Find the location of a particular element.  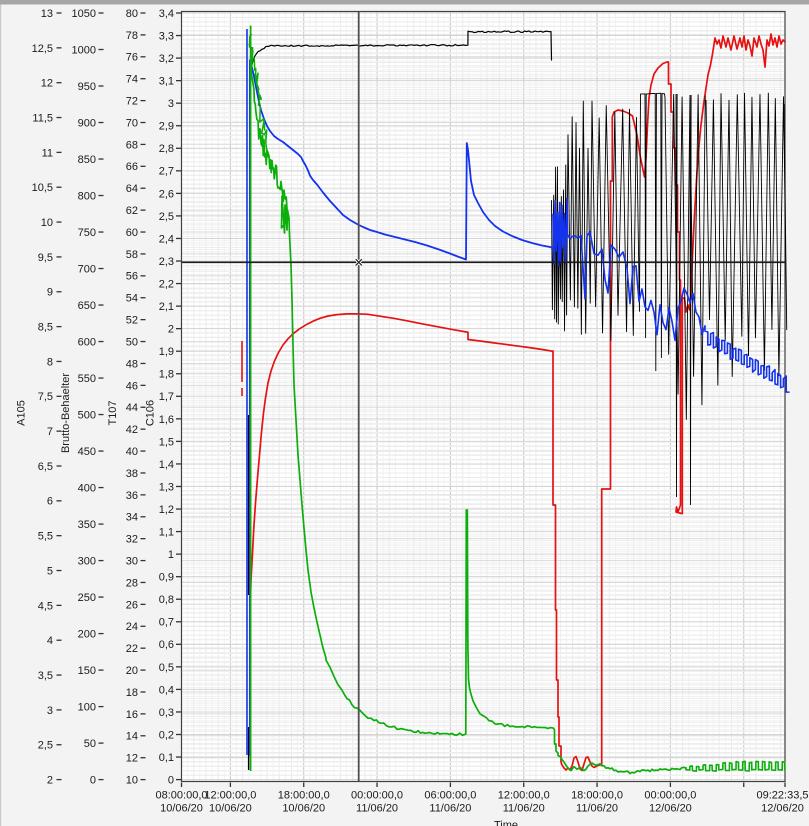

svg-text: 1,4 is located at coordinates (166, 465).